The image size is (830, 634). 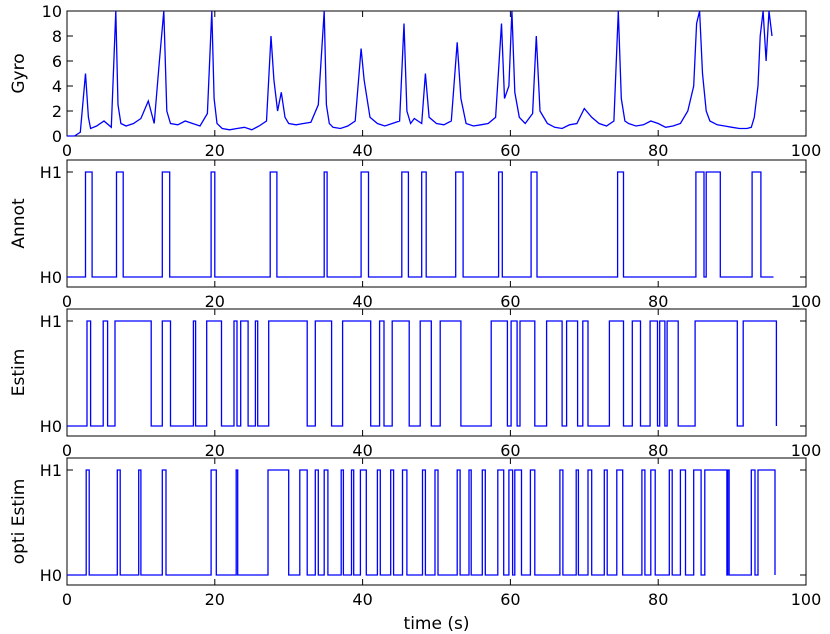 What do you see at coordinates (19, 73) in the screenshot?
I see `y-axis-label: Gyro` at bounding box center [19, 73].